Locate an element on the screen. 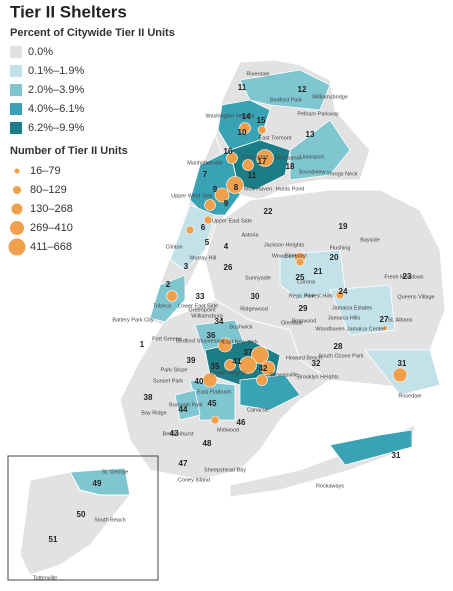 Image resolution: width=453 pixels, height=591 pixels. neighborhood-label: Riverdale is located at coordinates (257, 74).